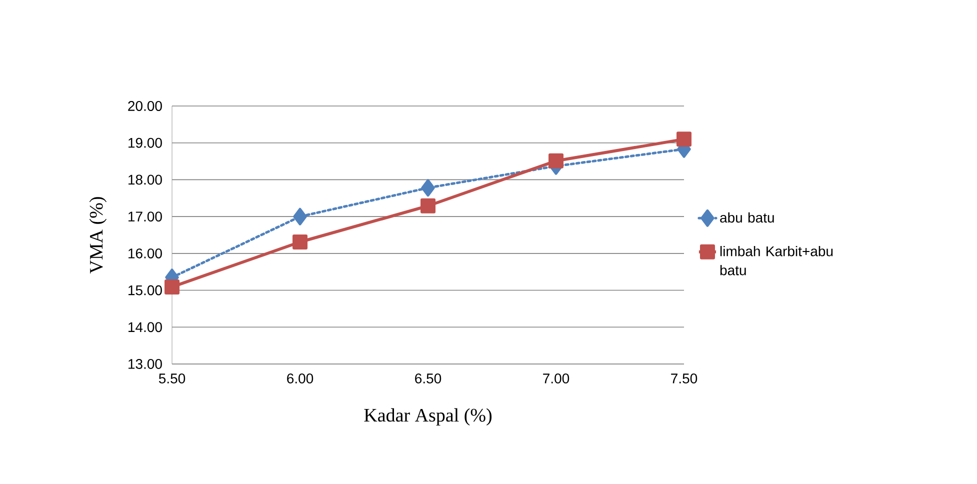 This screenshot has width=977, height=484. Describe the element at coordinates (145, 143) in the screenshot. I see `y-tick-label: 19.00` at that location.